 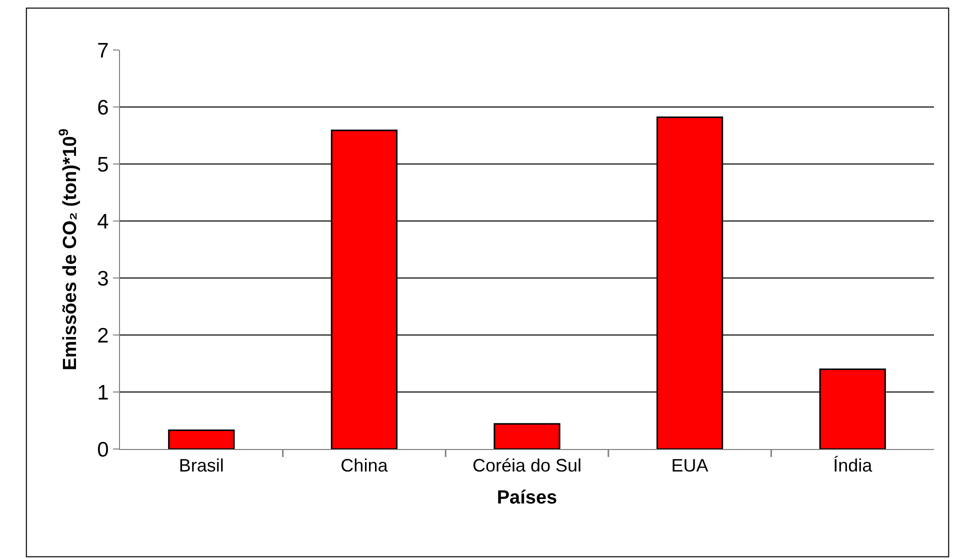 I want to click on x-tick-label: China, so click(x=364, y=466).